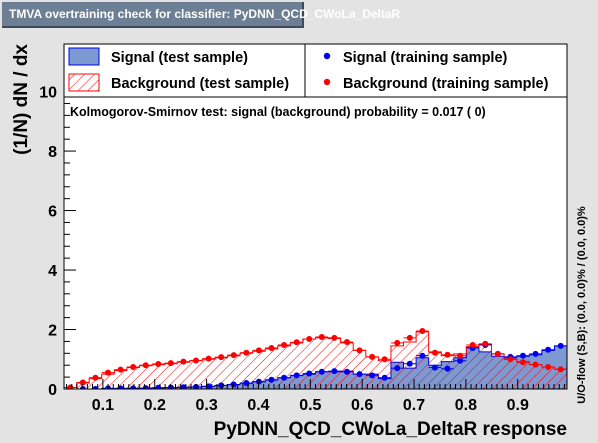 Image resolution: width=598 pixels, height=443 pixels. I want to click on x-tick-label: 0.8, so click(466, 405).